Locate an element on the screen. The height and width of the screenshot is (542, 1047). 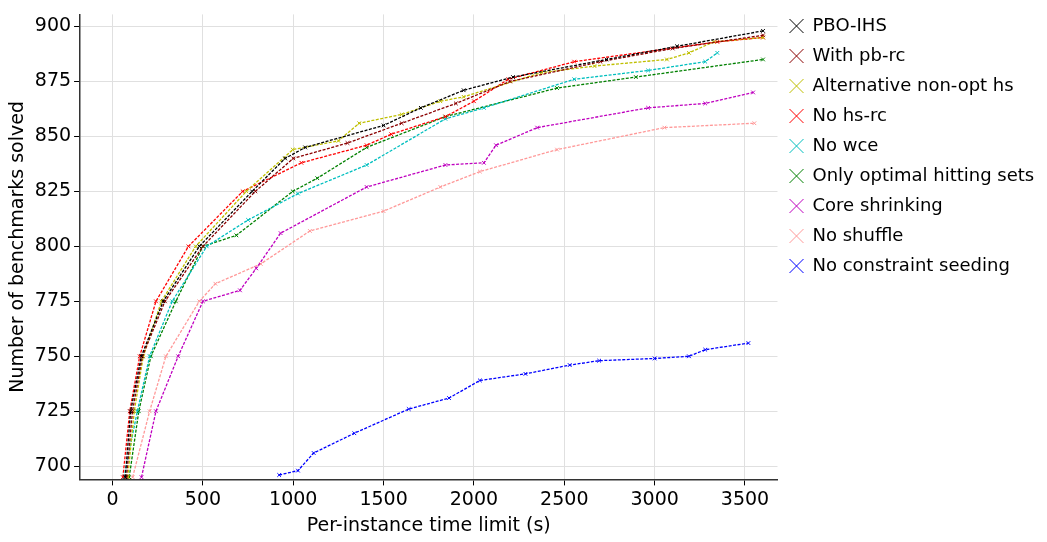
y-tick-label: 700 is located at coordinates (53, 464).